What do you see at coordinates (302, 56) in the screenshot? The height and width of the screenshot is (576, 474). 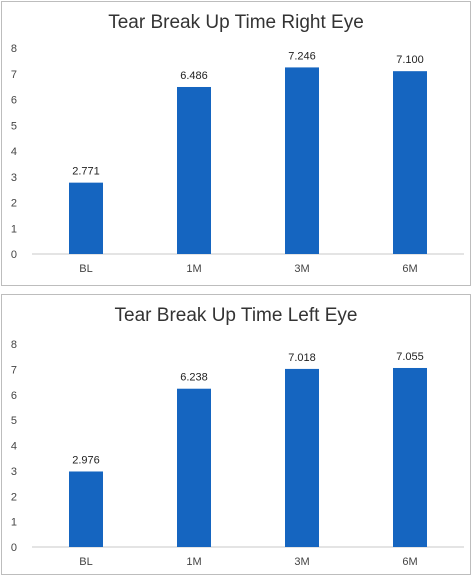 I see `data-label: 7.246` at bounding box center [302, 56].